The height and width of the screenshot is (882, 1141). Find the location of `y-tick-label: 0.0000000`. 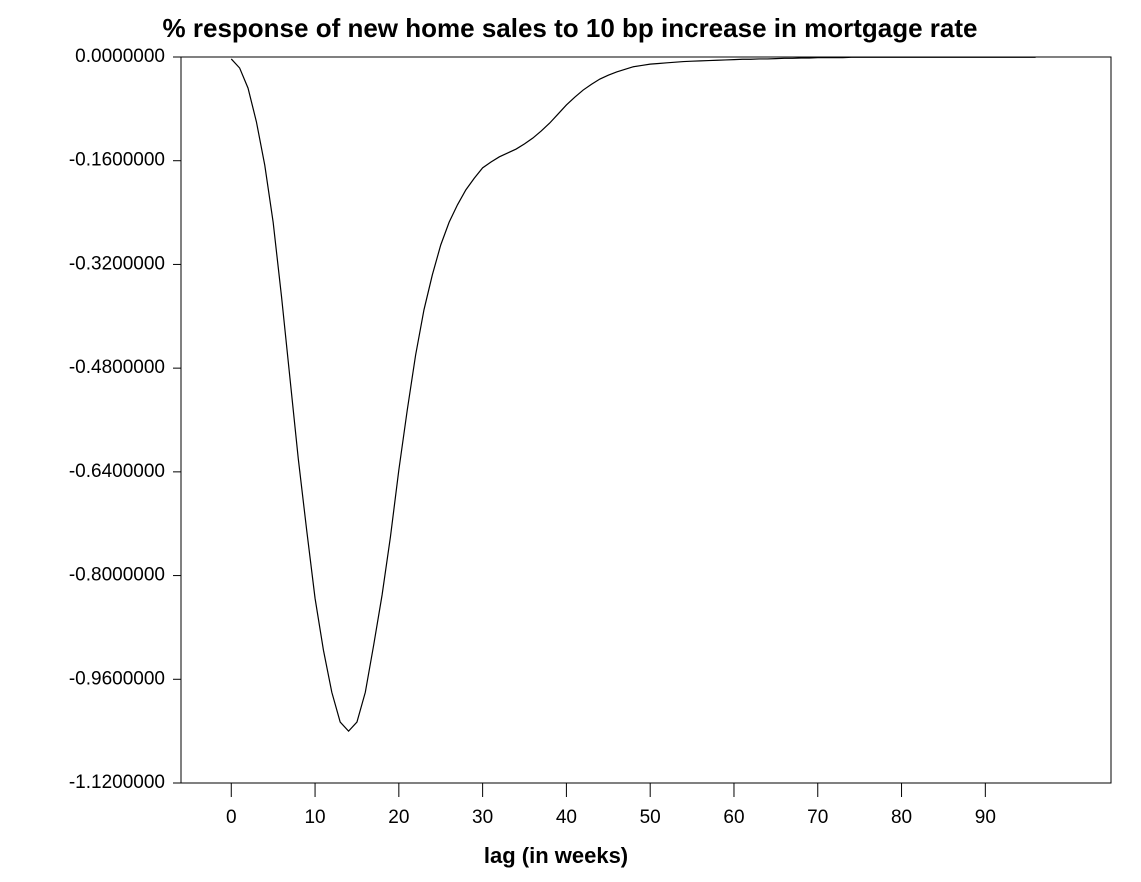

y-tick-label: 0.0000000 is located at coordinates (120, 56).